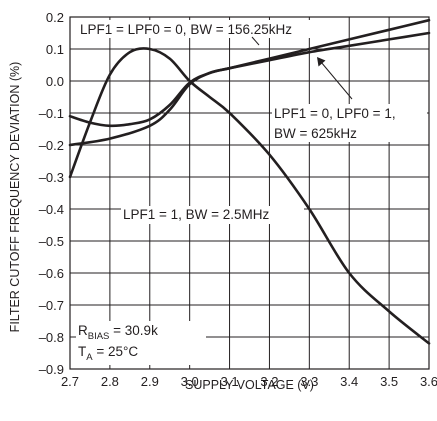 This screenshot has height=421, width=437. What do you see at coordinates (51, 145) in the screenshot?
I see `y-tick-label: –0.2` at bounding box center [51, 145].